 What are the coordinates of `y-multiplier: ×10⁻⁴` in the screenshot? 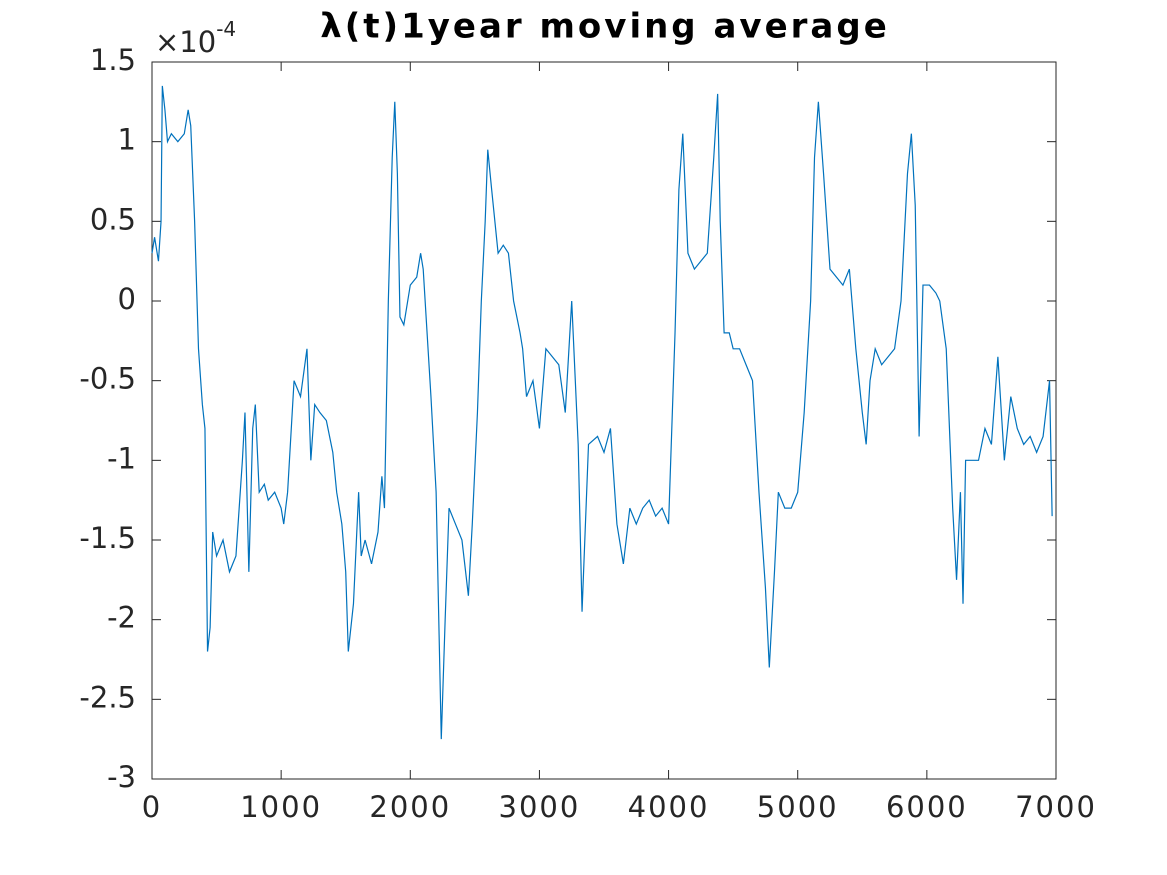 It's located at (195, 38).